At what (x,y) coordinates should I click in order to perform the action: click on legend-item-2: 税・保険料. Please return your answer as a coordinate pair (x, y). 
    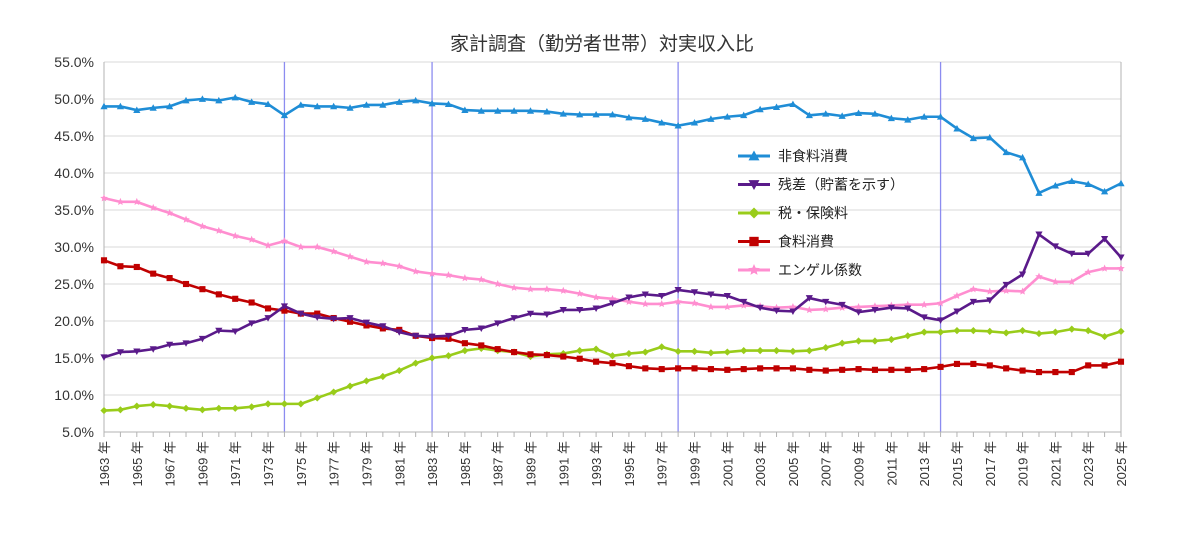
    Looking at the image, I should click on (793, 214).